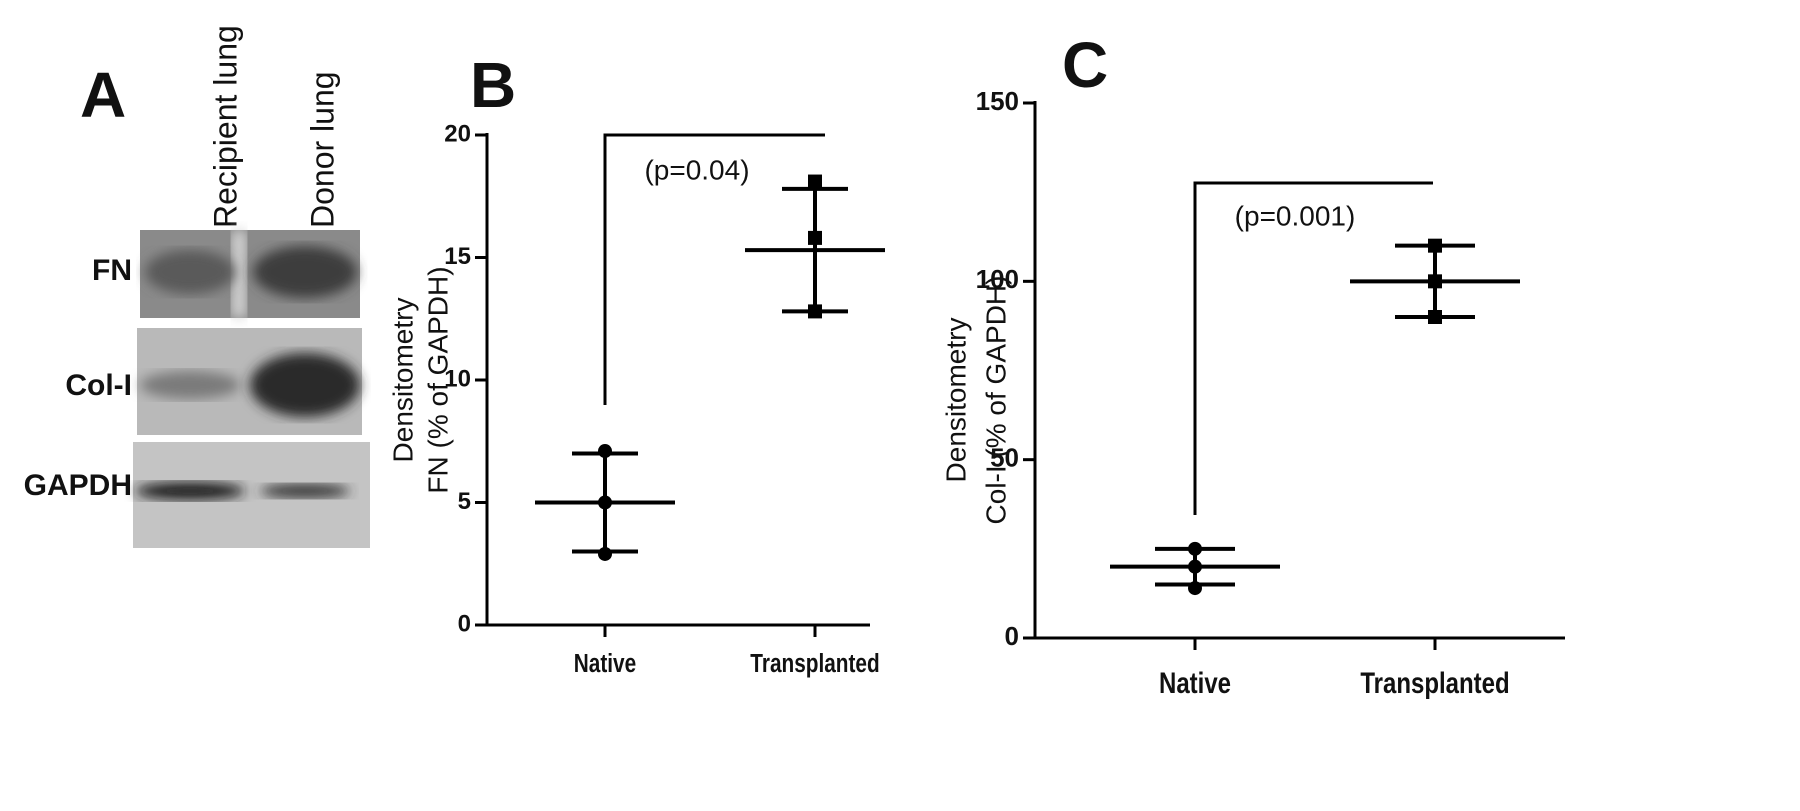  Describe the element at coordinates (78, 485) in the screenshot. I see `band-label: GAPDH` at that location.